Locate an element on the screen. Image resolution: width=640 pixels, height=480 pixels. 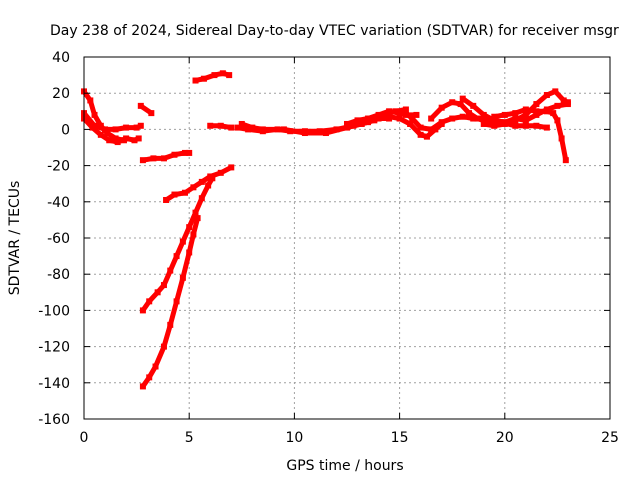
series-track-i is located at coordinates (177, 244).